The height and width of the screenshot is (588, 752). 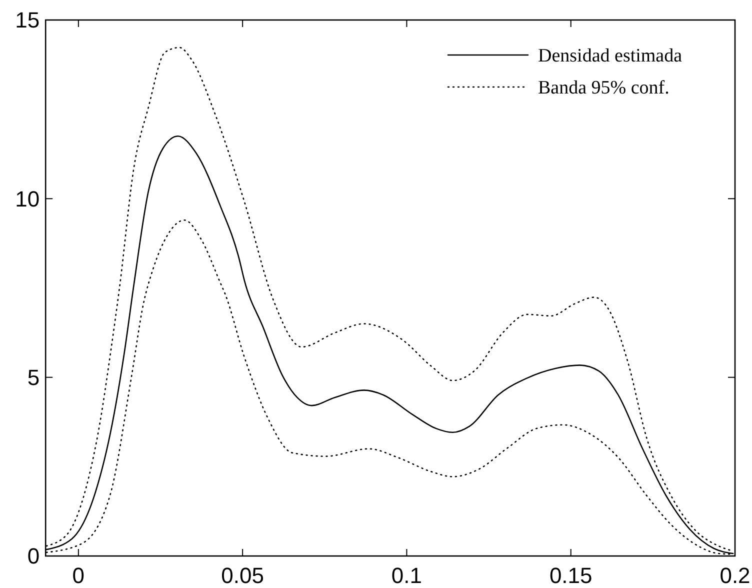 I want to click on legend-label: Banda 95% conf., so click(x=604, y=88).